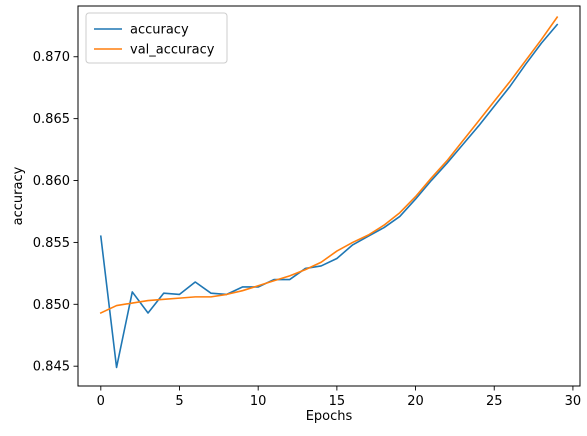  Describe the element at coordinates (55, 212) in the screenshot. I see `y-axis-ticks: 0.845 0.850 0.855 0.860 0.865 0.870` at that location.